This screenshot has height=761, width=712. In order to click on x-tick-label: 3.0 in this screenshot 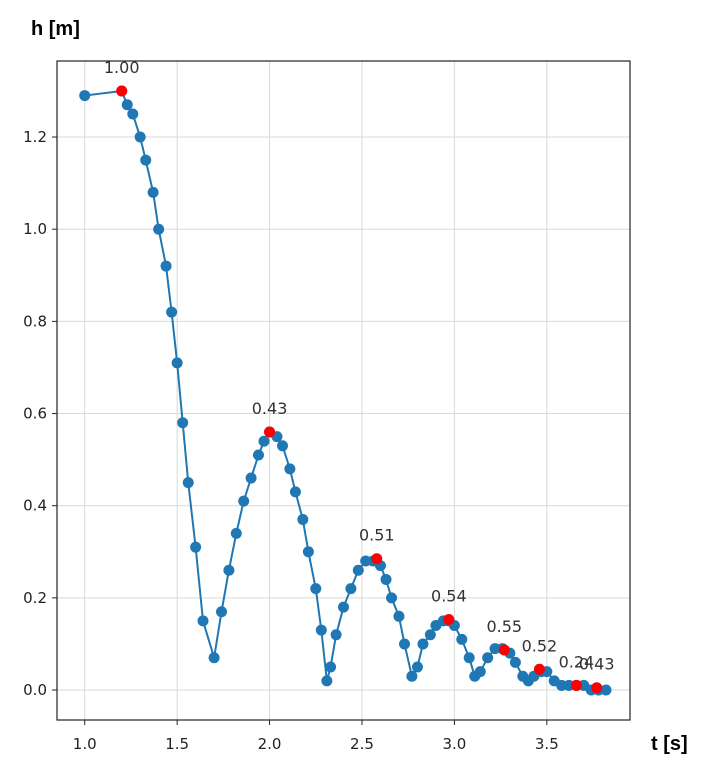, I will do `click(454, 744)`.